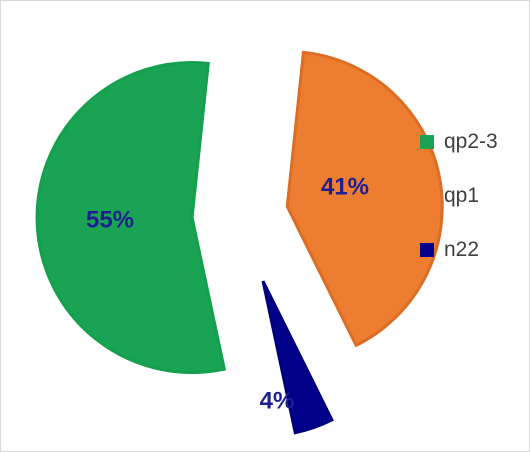 The image size is (530, 452). I want to click on legend-label-qp1: qp1, so click(462, 195).